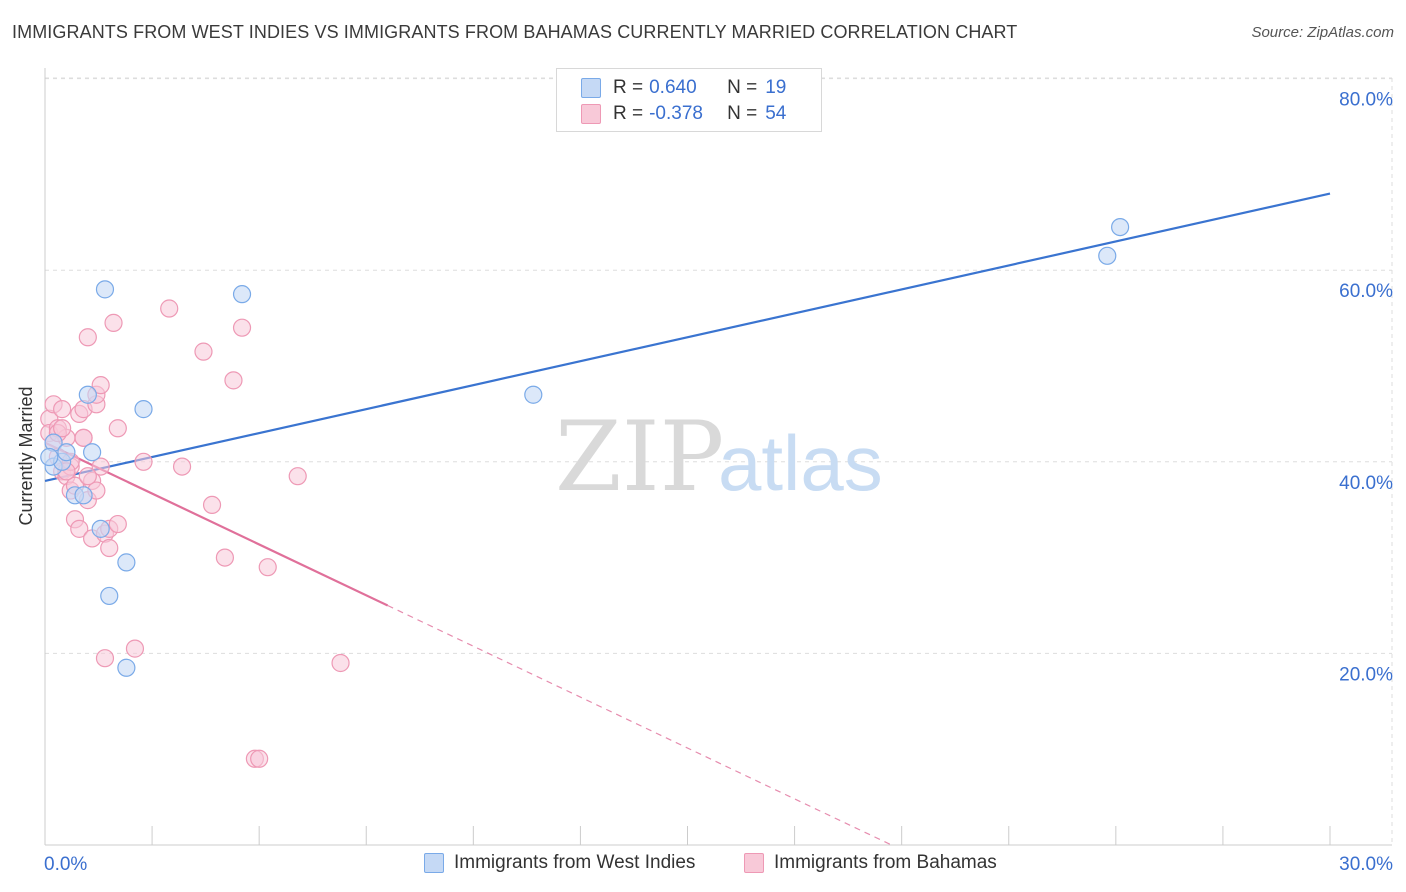 The width and height of the screenshot is (1406, 892). I want to click on legend-row-bahamas: R = -0.378 N = 54, so click(683, 114).